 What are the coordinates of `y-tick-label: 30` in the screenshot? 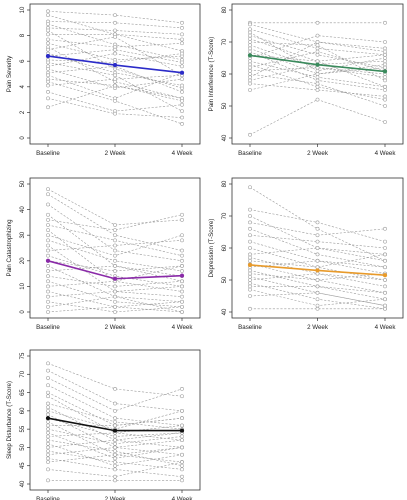 It's located at (23, 234).